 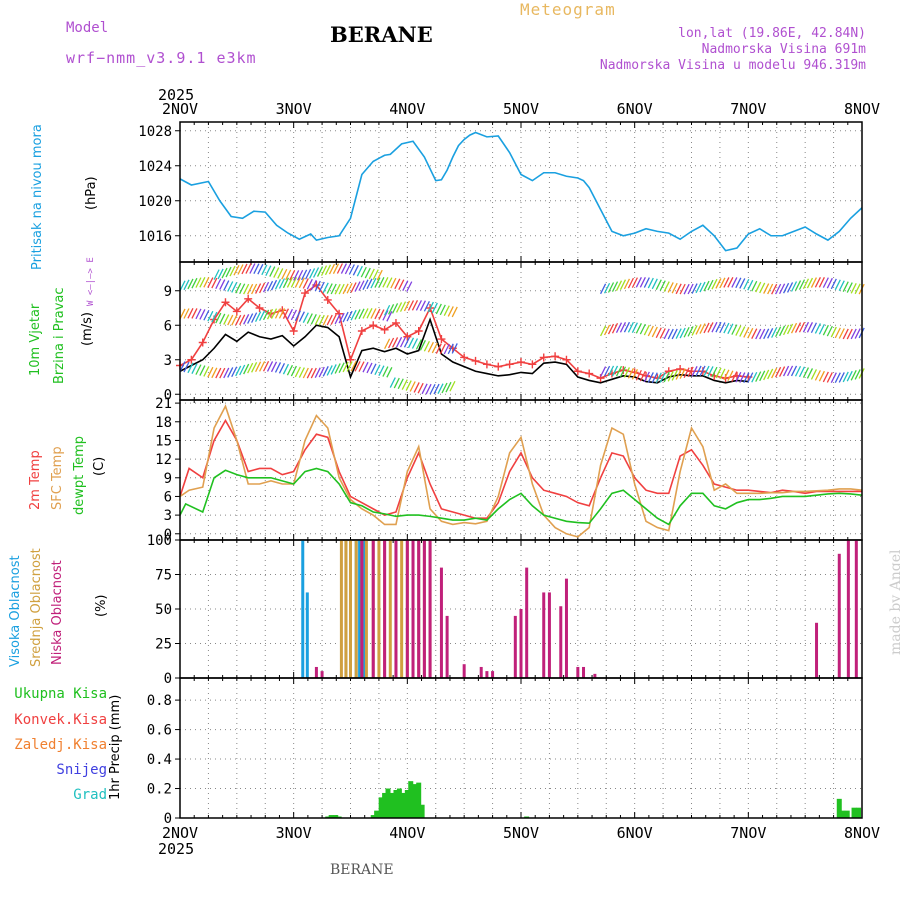 I want to click on cloud-ytick-label: 25, so click(x=163, y=645).